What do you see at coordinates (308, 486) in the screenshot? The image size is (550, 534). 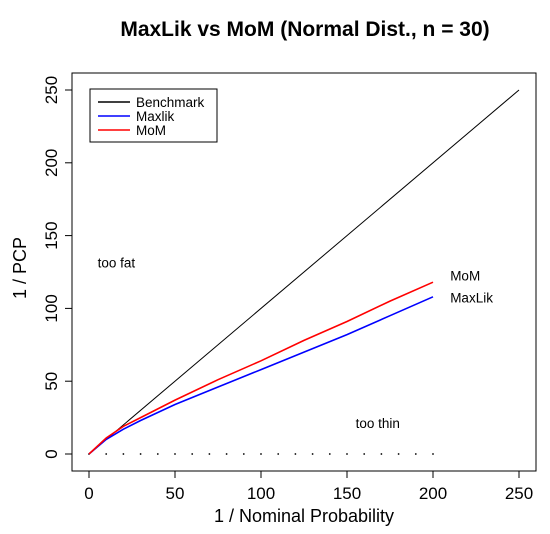 I see `x-axis: 0 50 100 150 200 250` at bounding box center [308, 486].